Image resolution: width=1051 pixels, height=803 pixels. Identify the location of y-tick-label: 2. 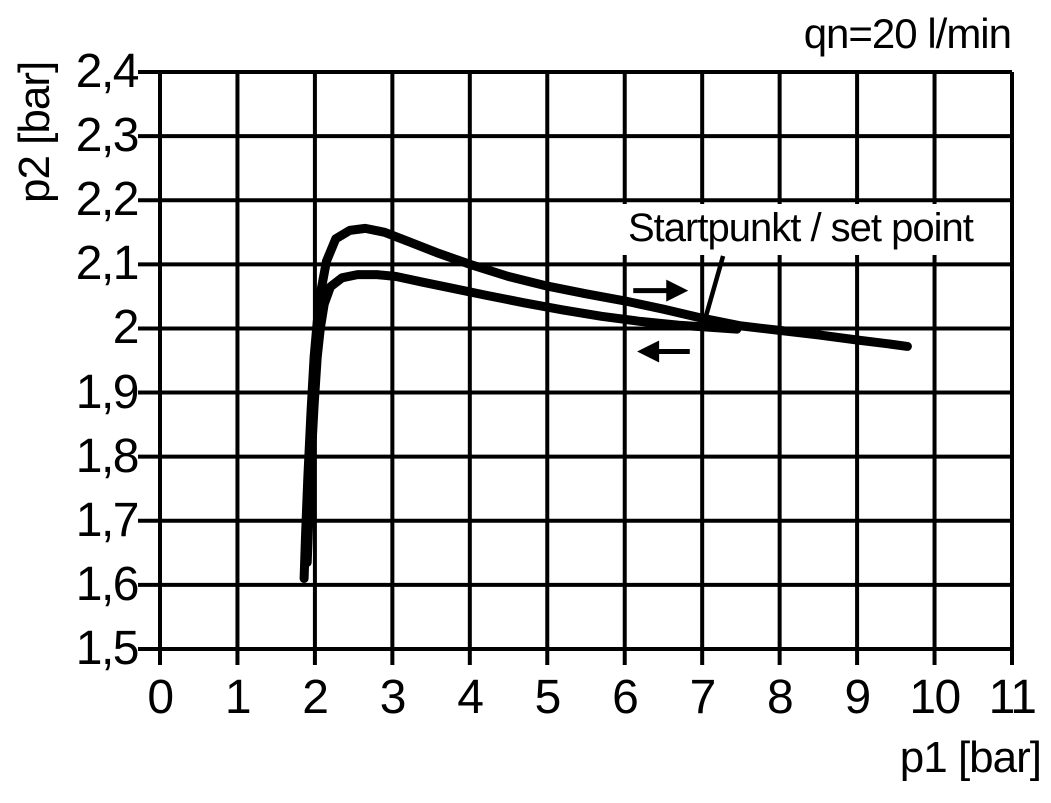
(126, 328).